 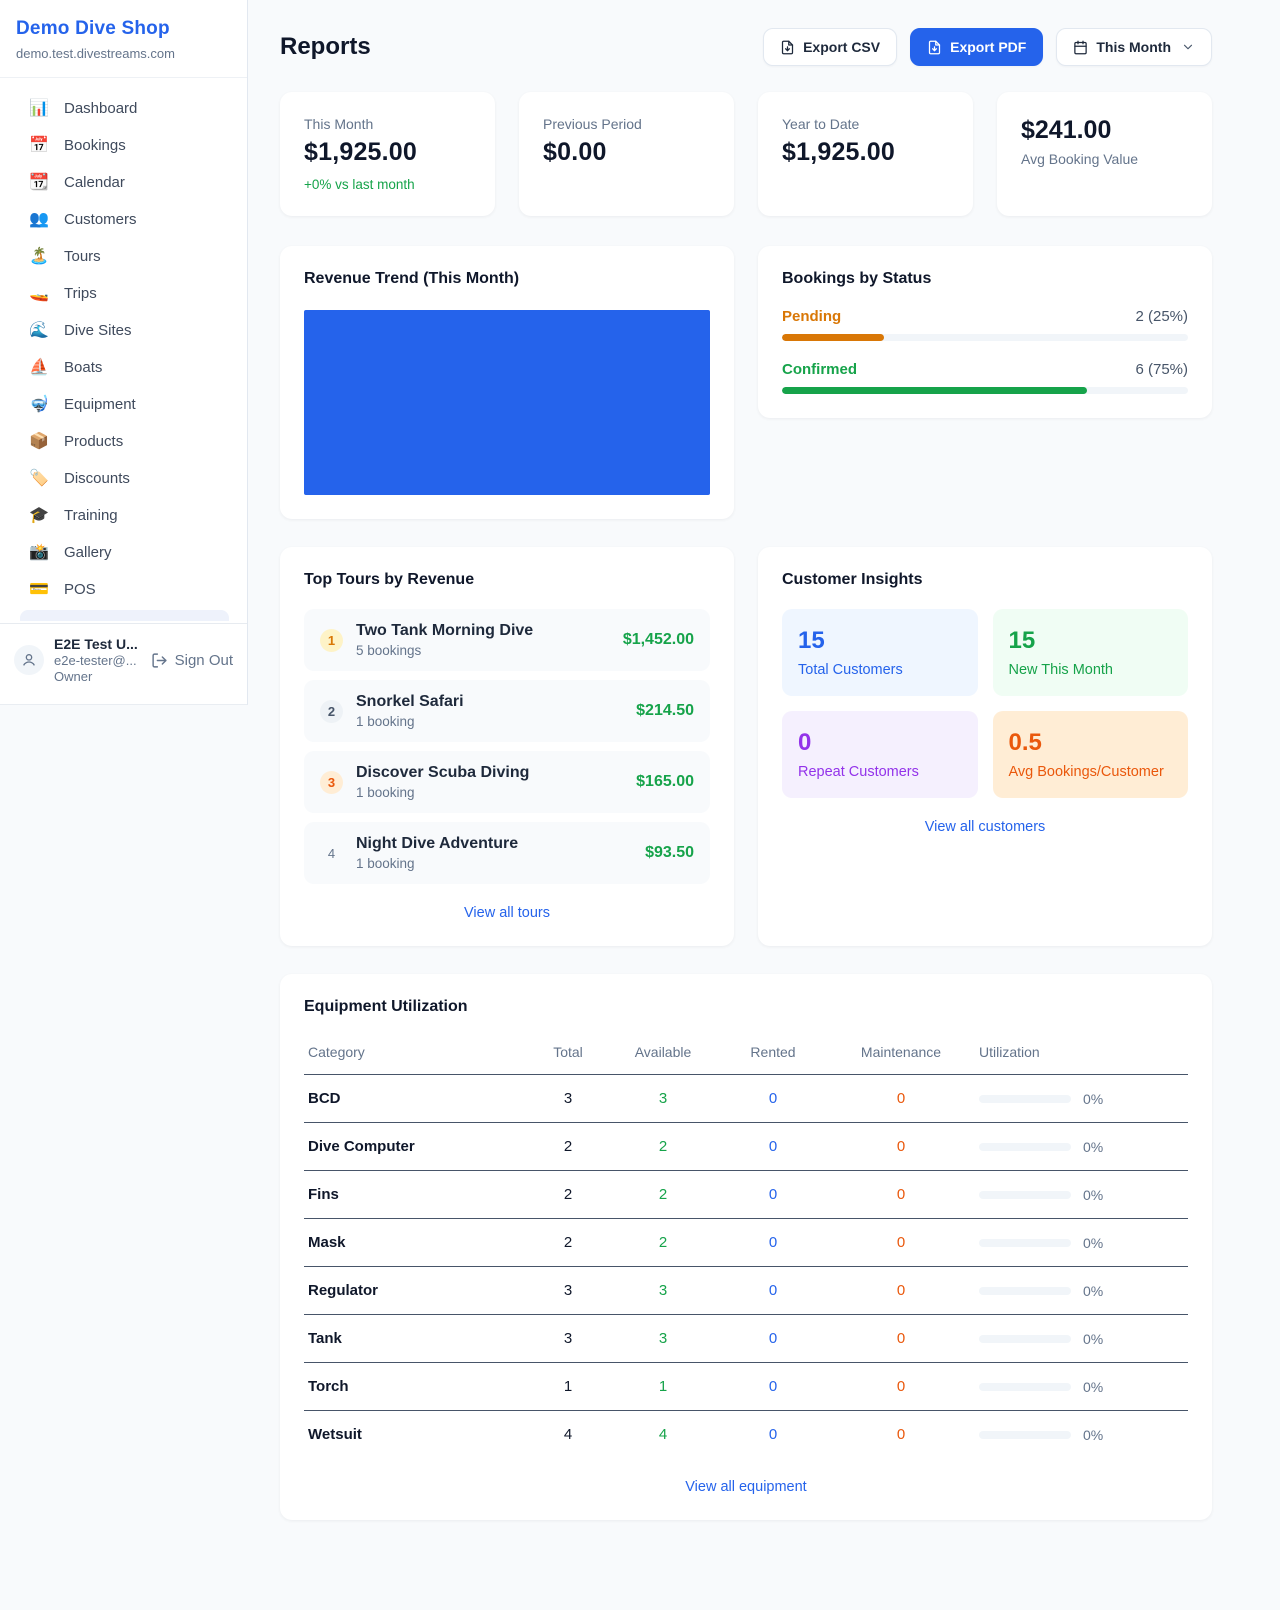 What do you see at coordinates (412, 278) in the screenshot?
I see `revenue-trend-title: Revenue Trend (This Month)` at bounding box center [412, 278].